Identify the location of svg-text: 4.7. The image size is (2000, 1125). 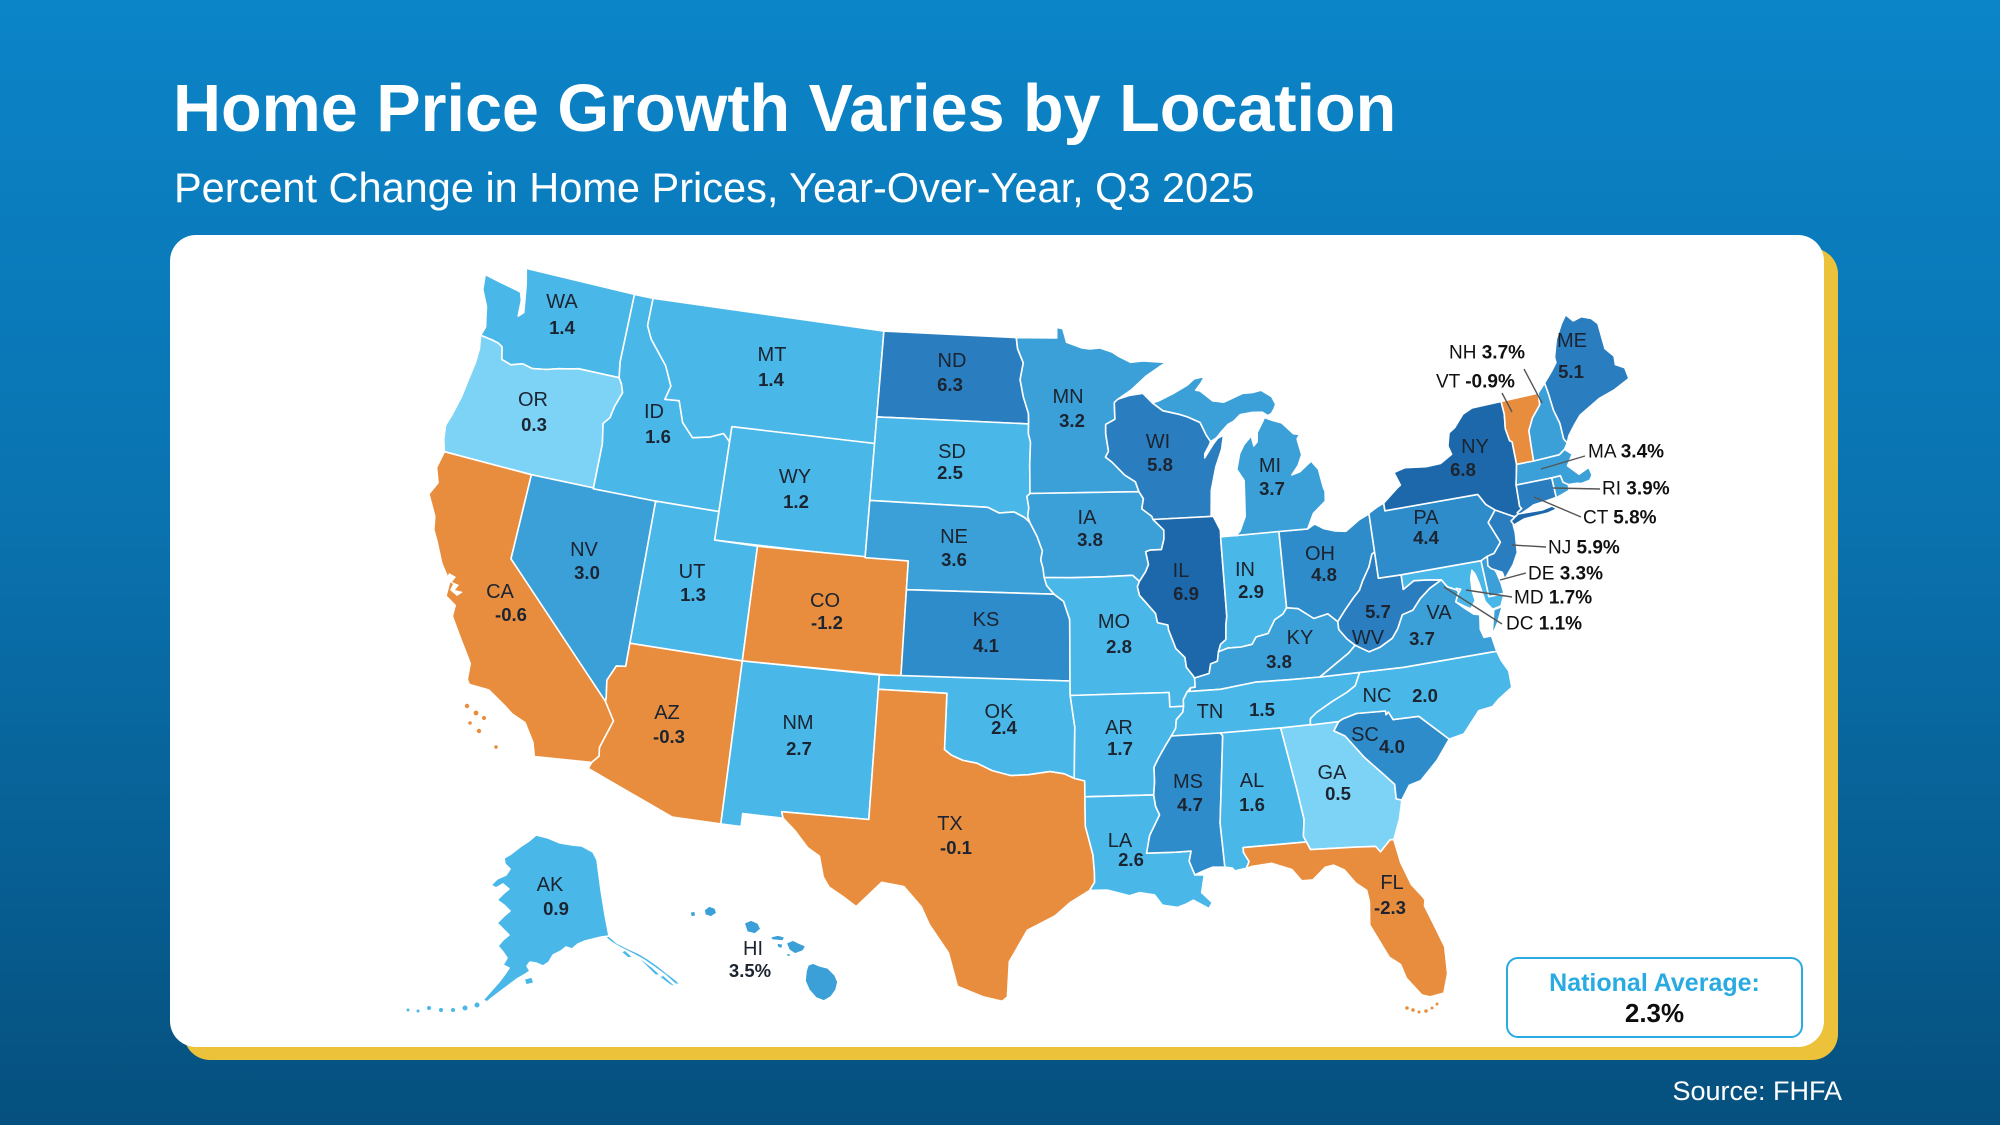
(1190, 804).